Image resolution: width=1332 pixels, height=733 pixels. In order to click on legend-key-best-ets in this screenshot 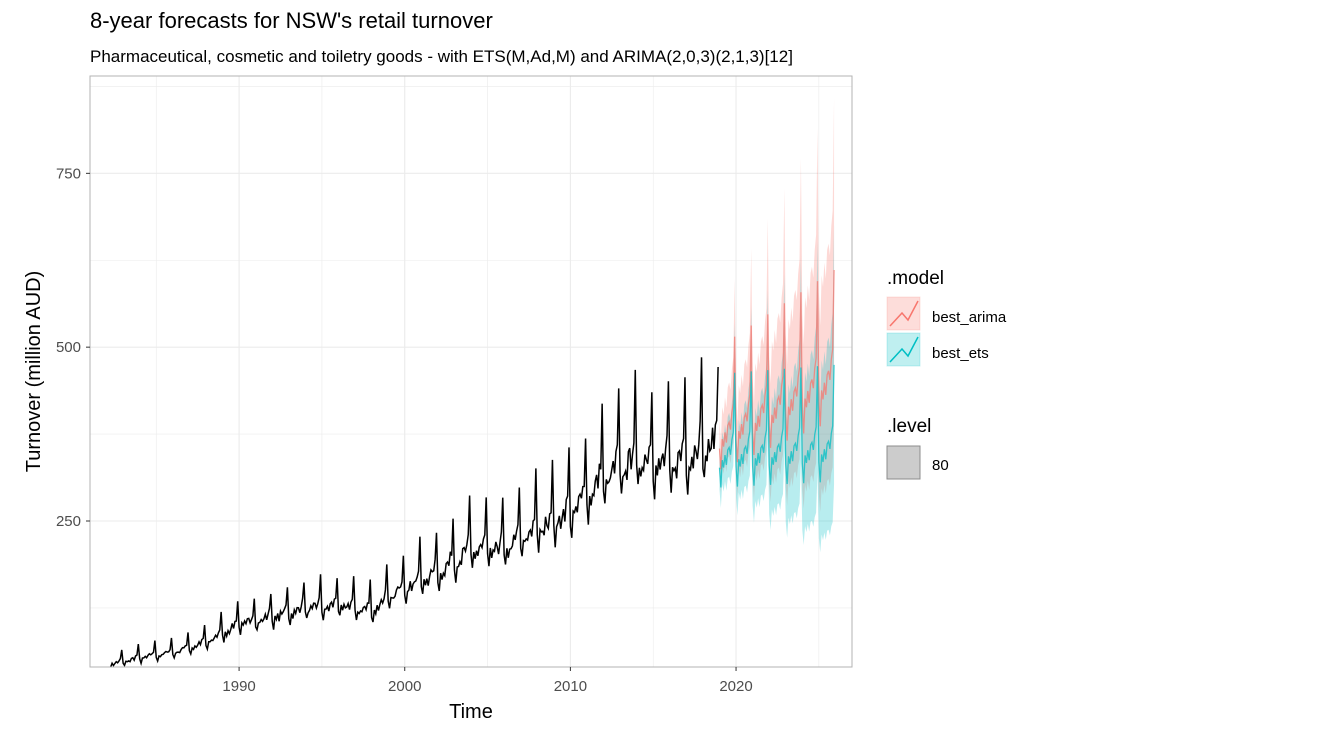, I will do `click(903, 349)`.